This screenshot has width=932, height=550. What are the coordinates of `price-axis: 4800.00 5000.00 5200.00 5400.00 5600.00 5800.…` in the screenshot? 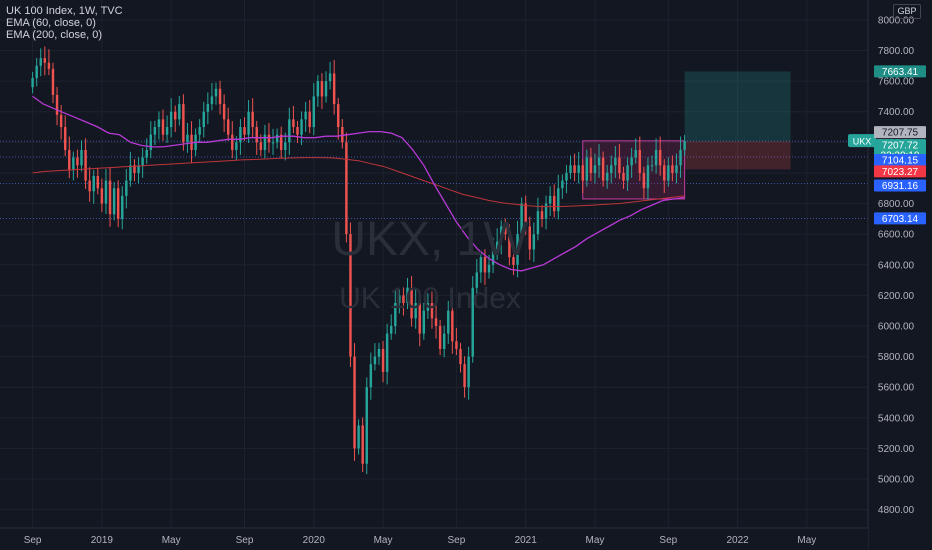 It's located at (899, 275).